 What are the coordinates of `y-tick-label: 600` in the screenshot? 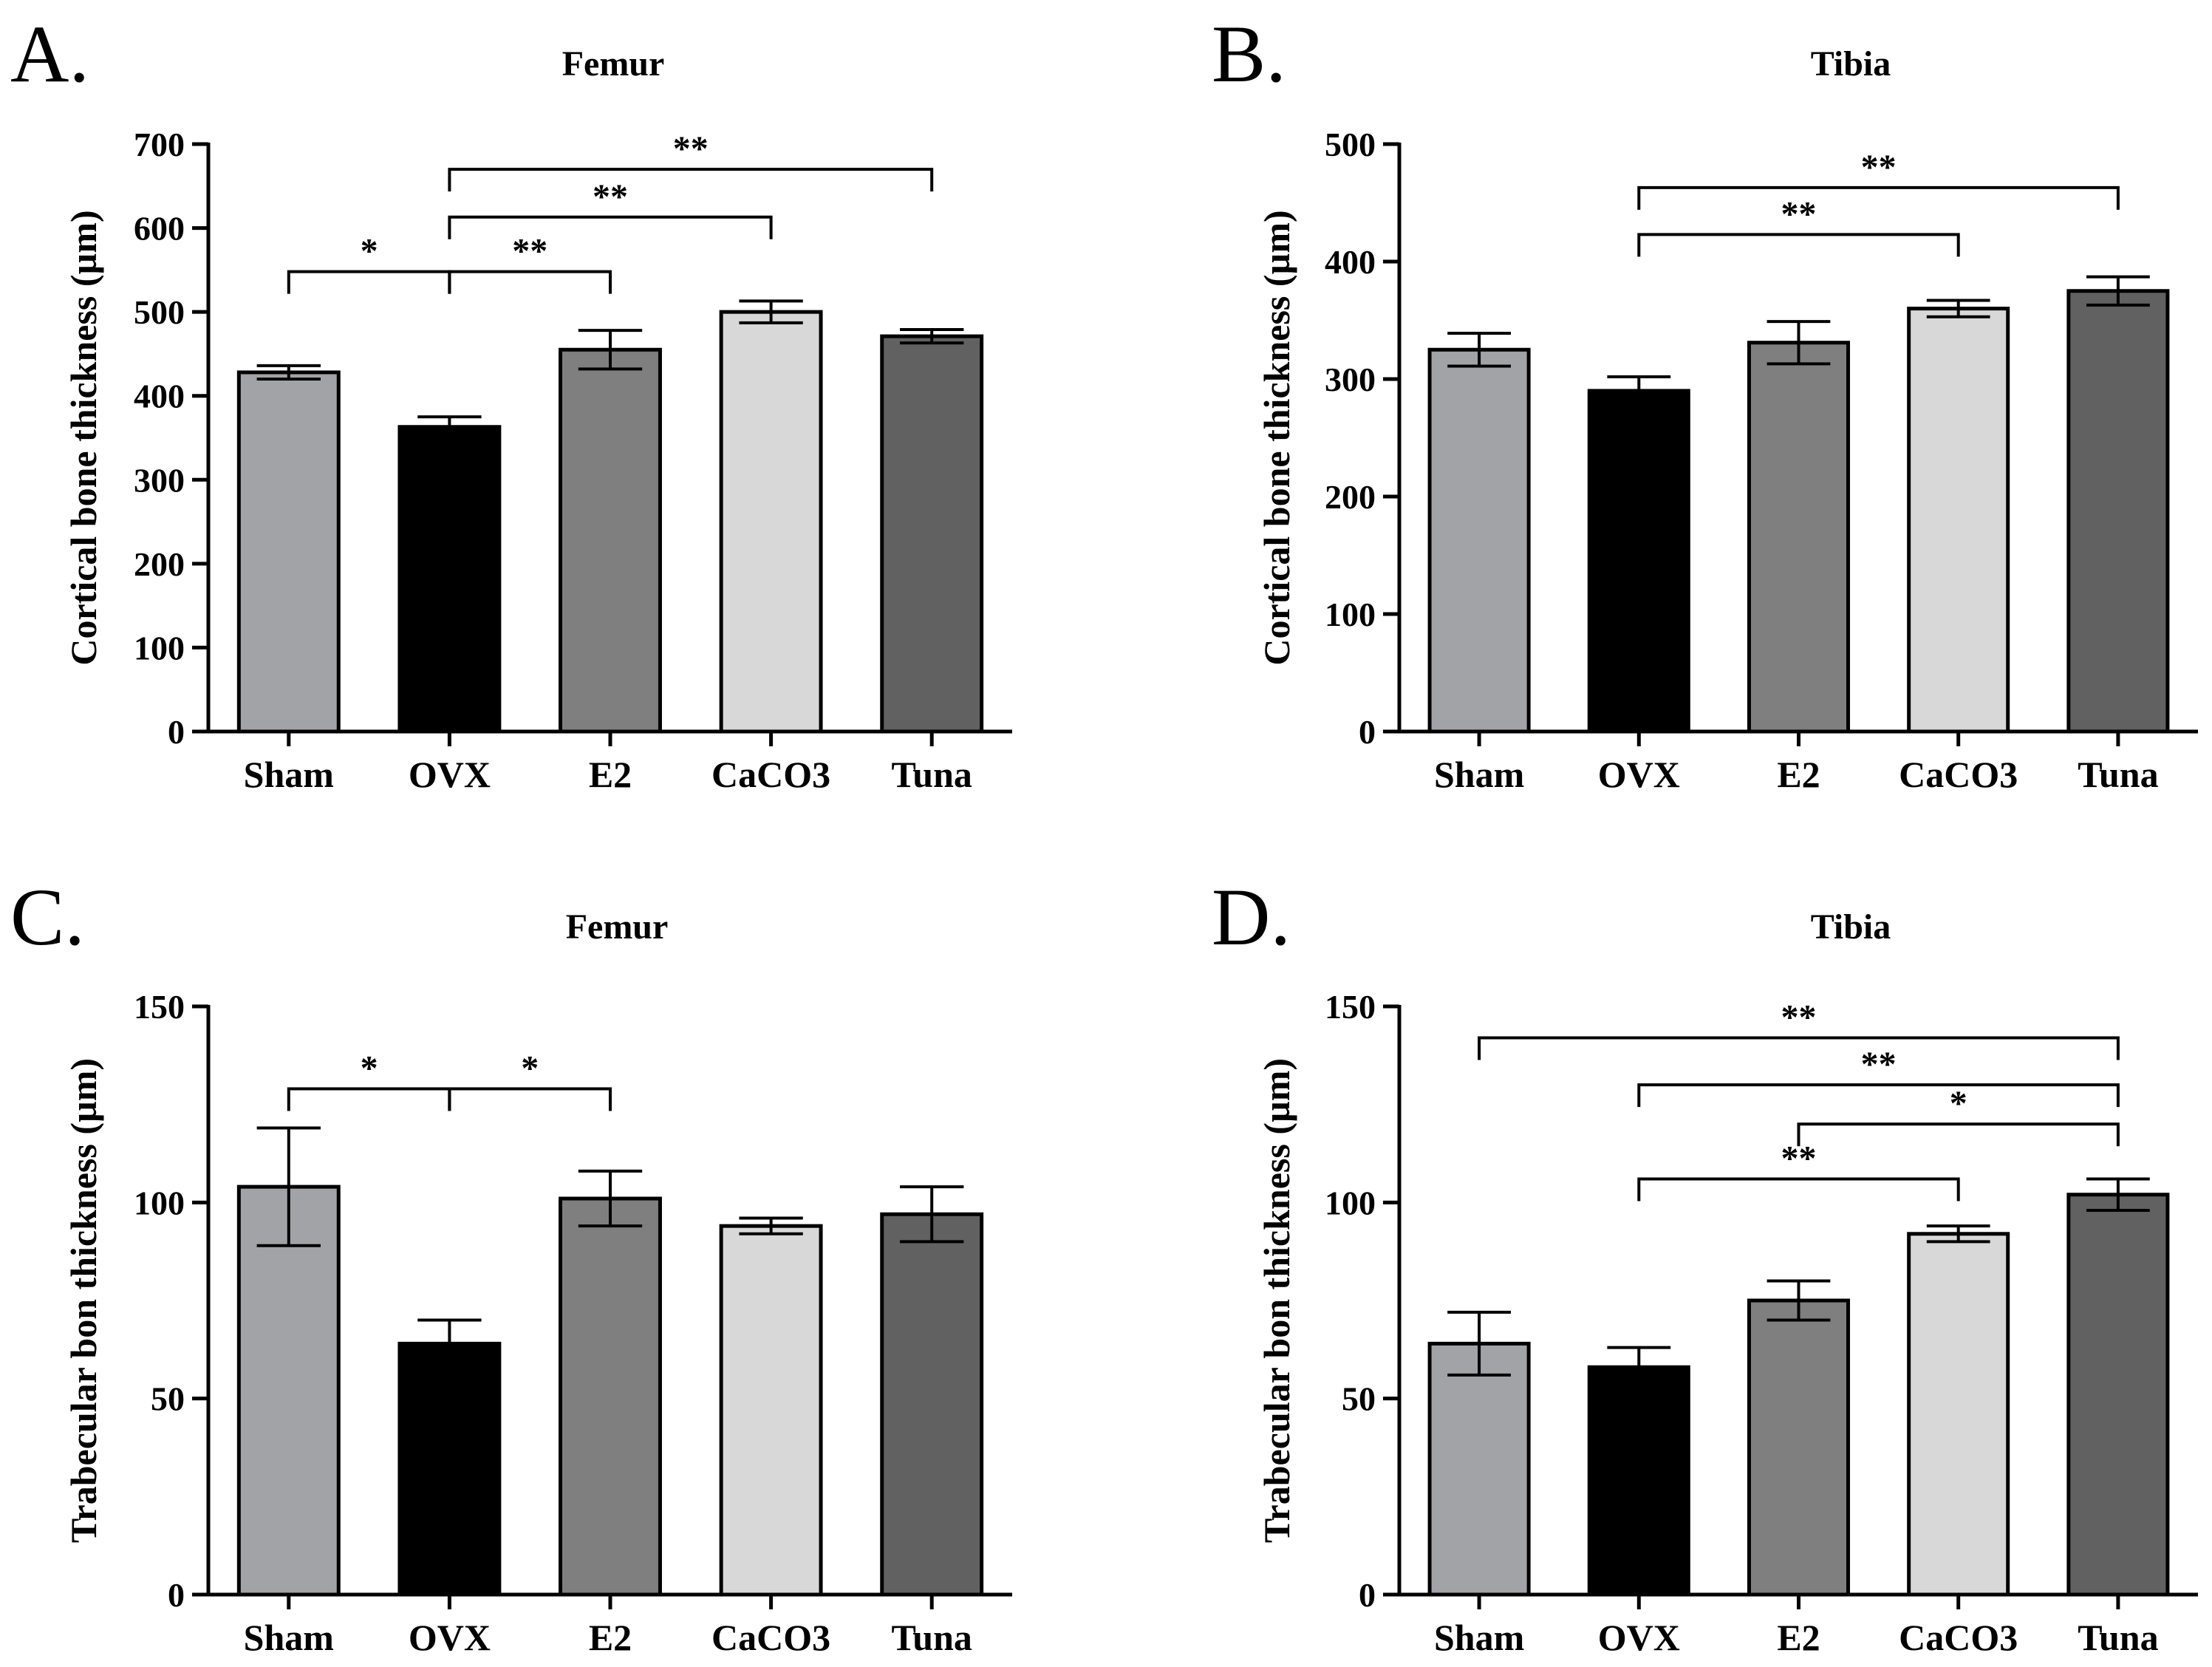 It's located at (159, 229).